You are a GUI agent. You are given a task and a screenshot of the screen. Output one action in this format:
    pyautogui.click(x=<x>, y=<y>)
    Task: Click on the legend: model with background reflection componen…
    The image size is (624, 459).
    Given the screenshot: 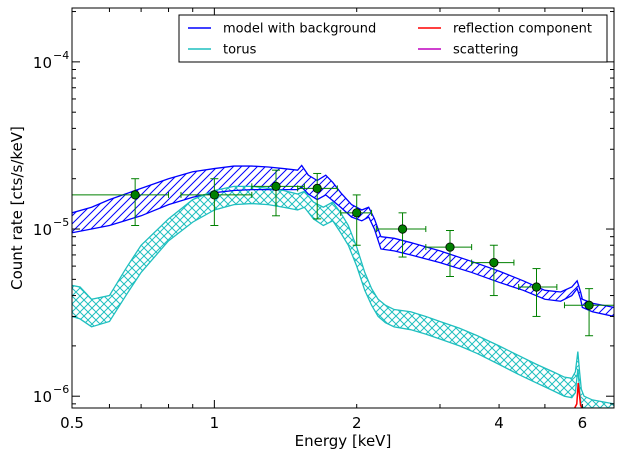 What is the action you would take?
    pyautogui.click(x=393, y=38)
    